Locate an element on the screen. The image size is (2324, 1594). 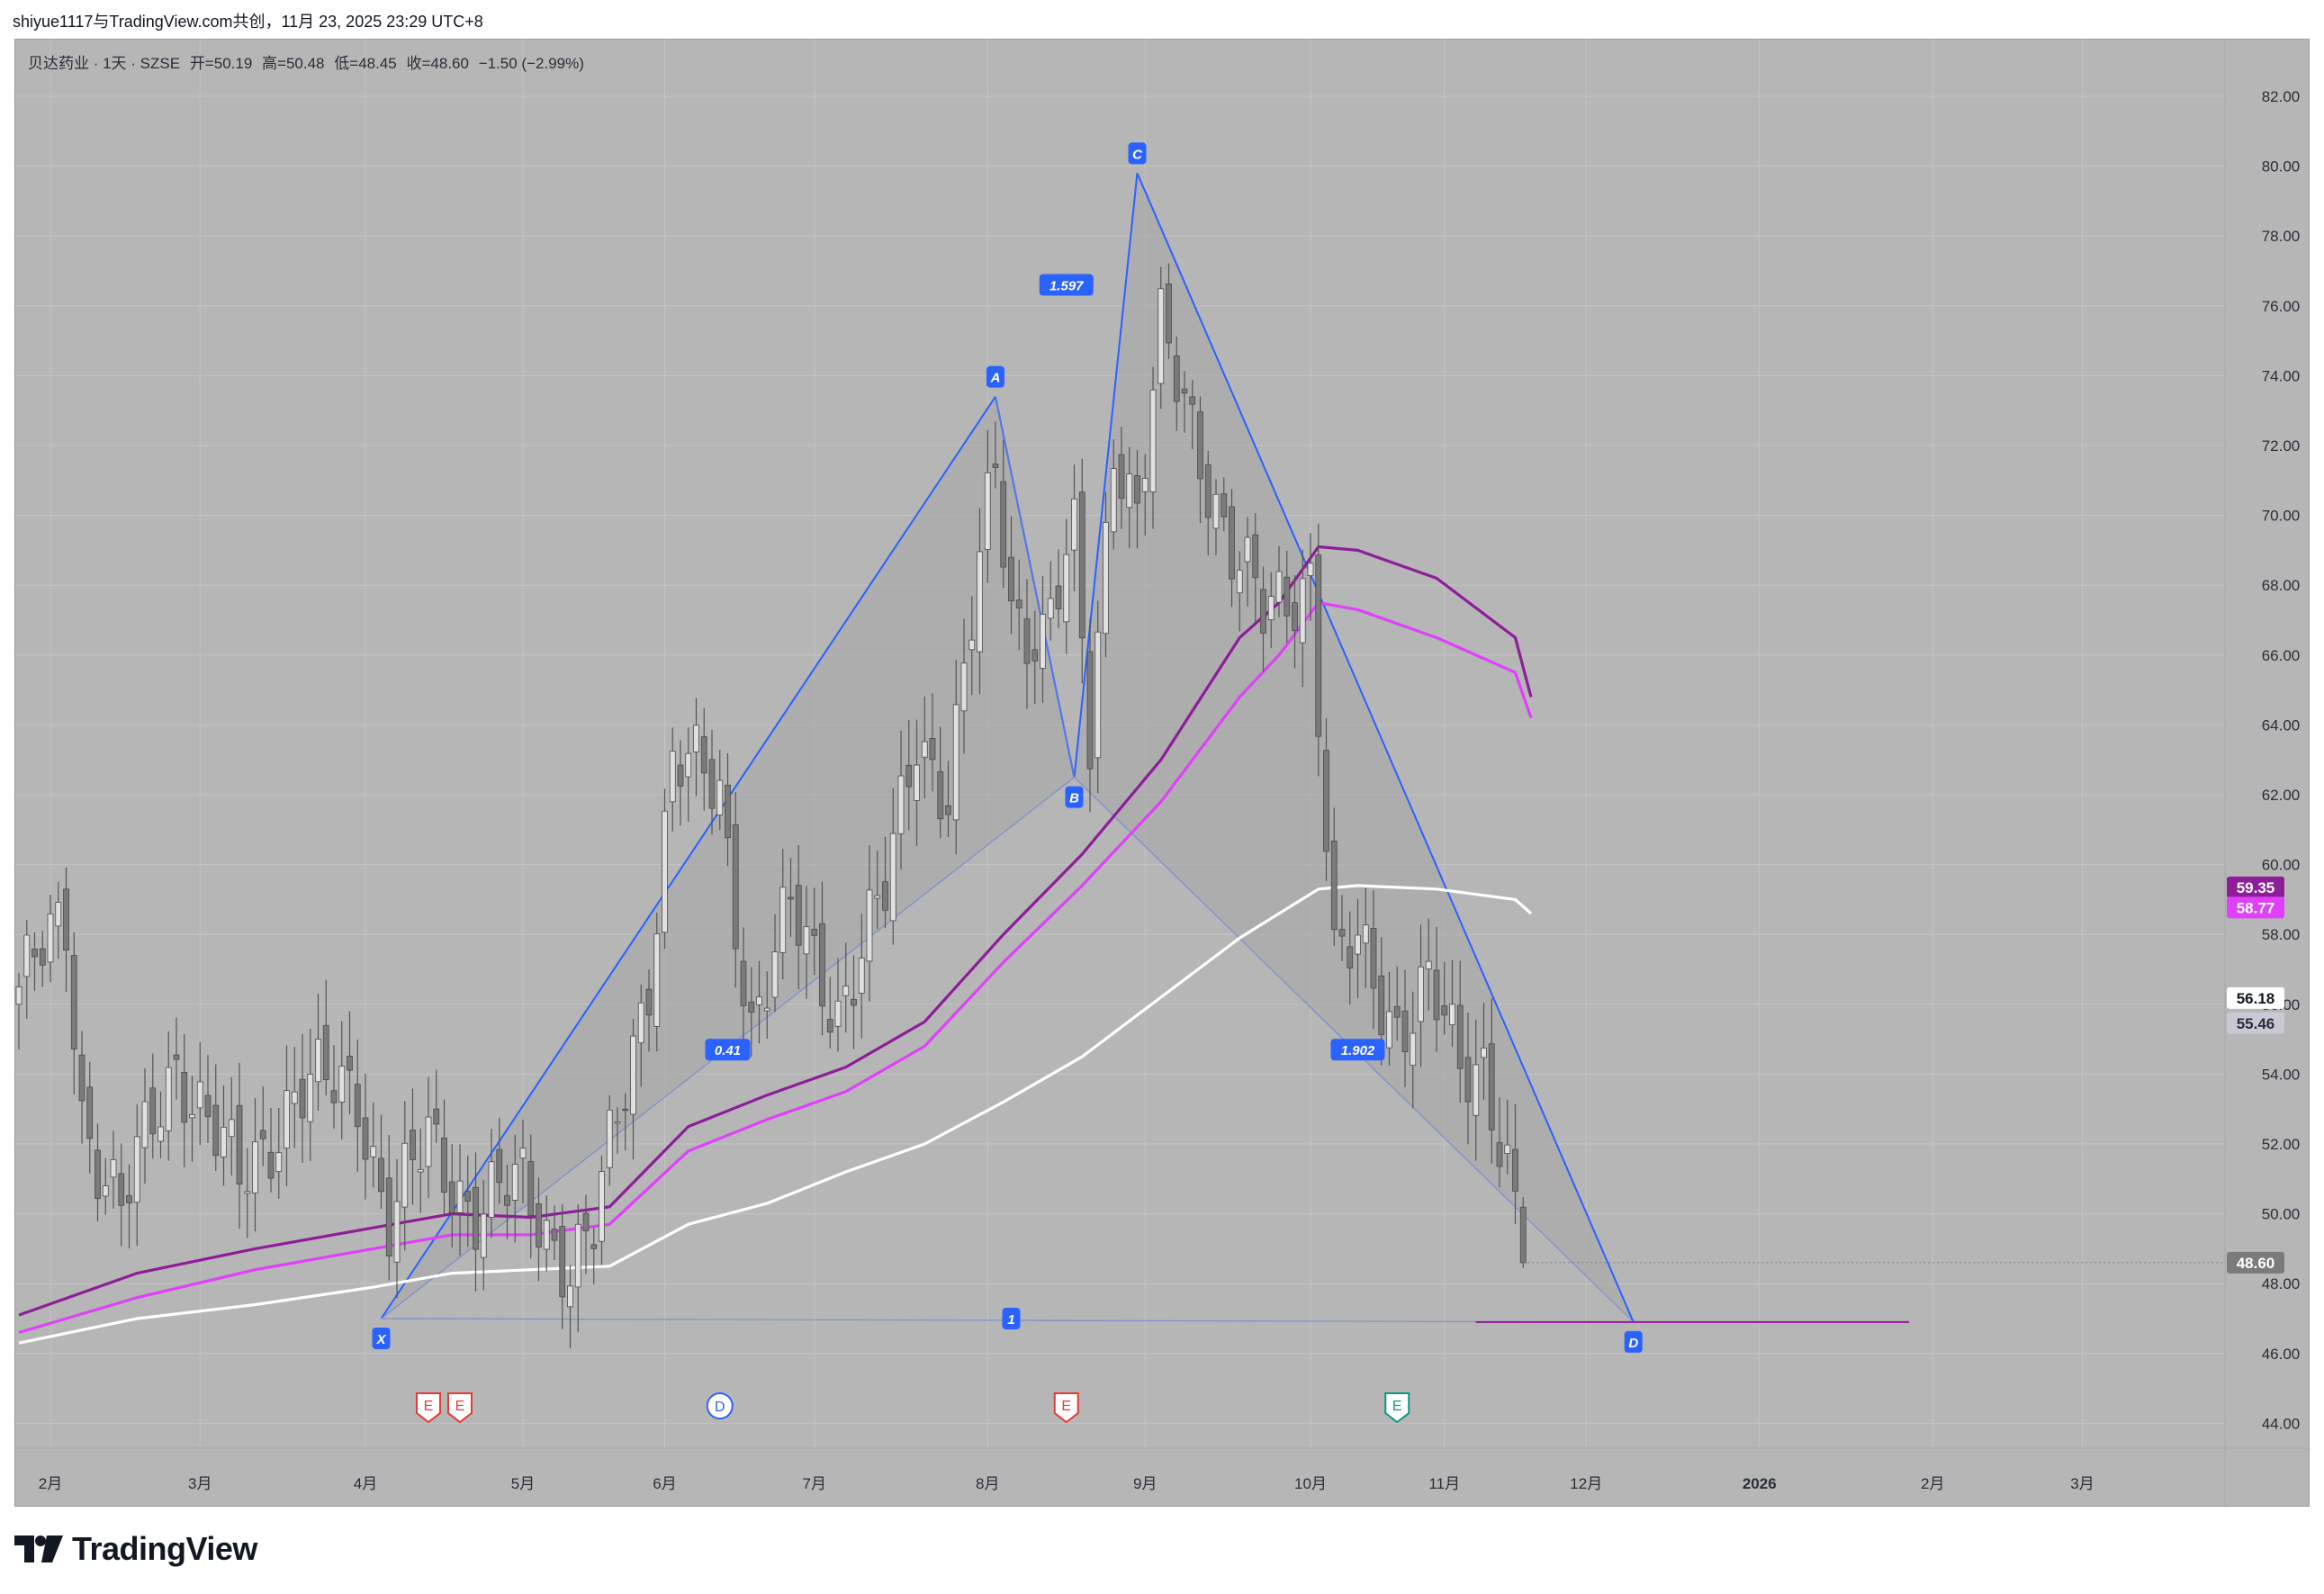
current-price-tag: 48.60 is located at coordinates (2255, 1262).